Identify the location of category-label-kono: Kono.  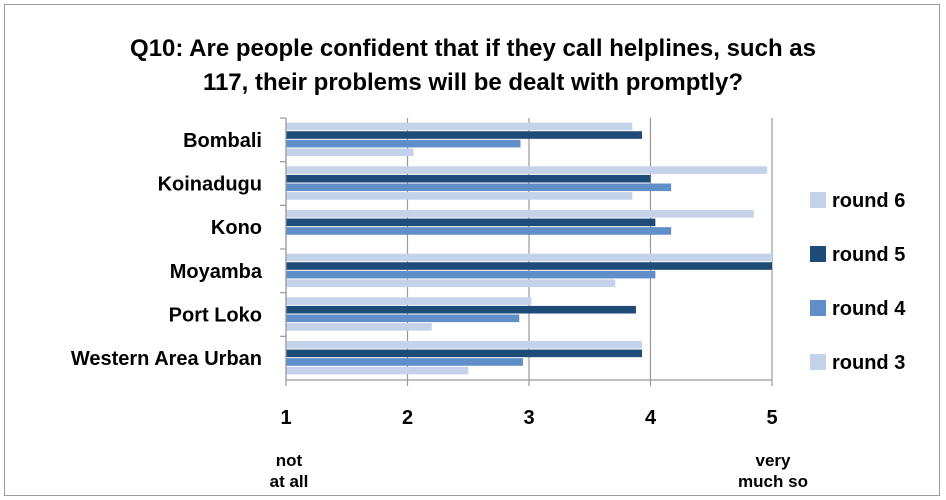
(236, 228).